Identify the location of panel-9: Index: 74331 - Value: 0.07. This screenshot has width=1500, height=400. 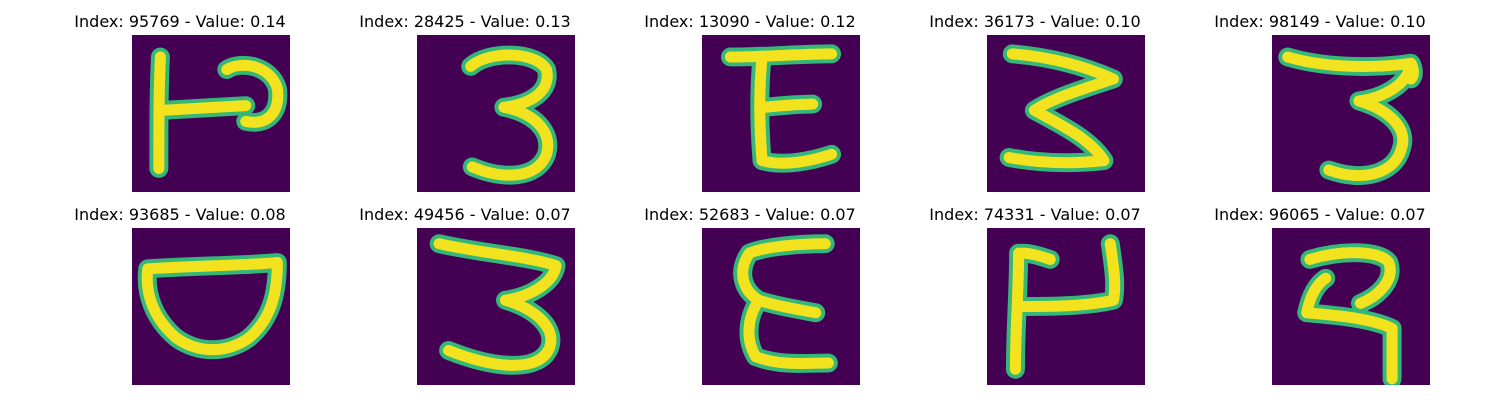
(1035, 289).